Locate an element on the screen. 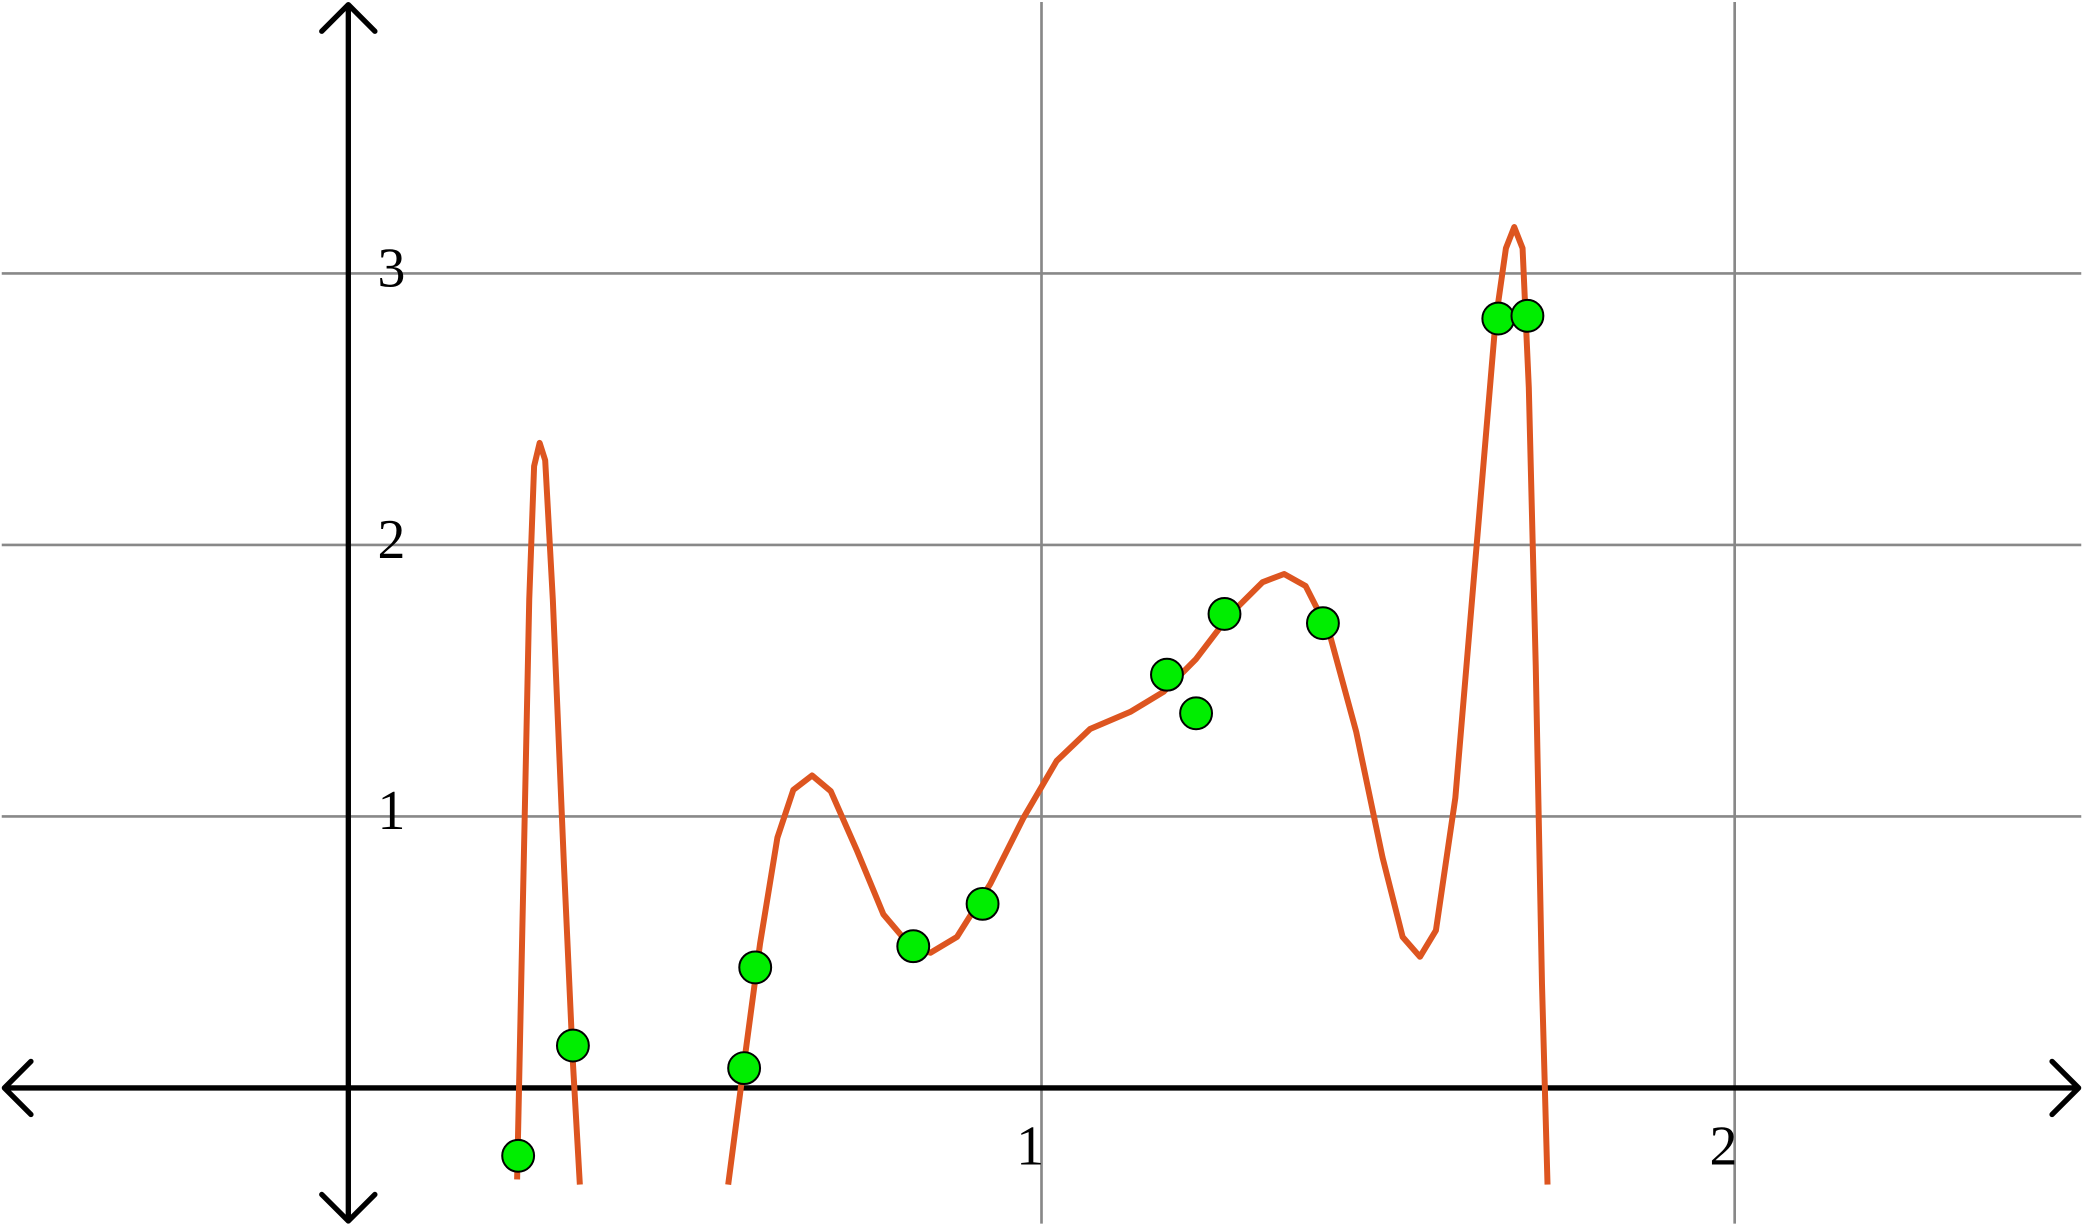 The width and height of the screenshot is (2083, 1227). x-tick-label: 1 is located at coordinates (1030, 1146).